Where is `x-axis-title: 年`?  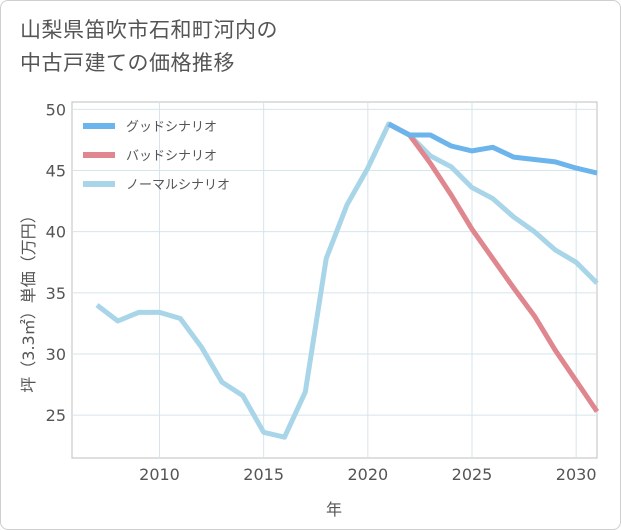
x-axis-title: 年 is located at coordinates (334, 509).